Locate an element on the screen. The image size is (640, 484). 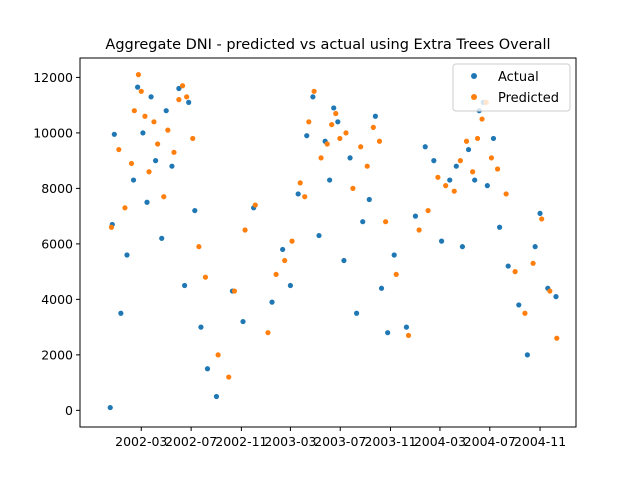
legend-label-predicted: Predicted is located at coordinates (528, 98).